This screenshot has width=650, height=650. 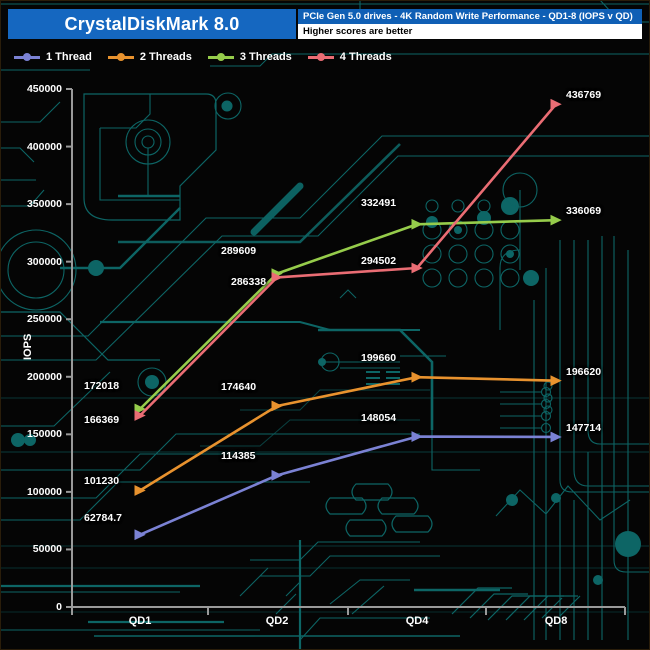 What do you see at coordinates (277, 621) in the screenshot?
I see `x-axis-tick-label: QD2` at bounding box center [277, 621].